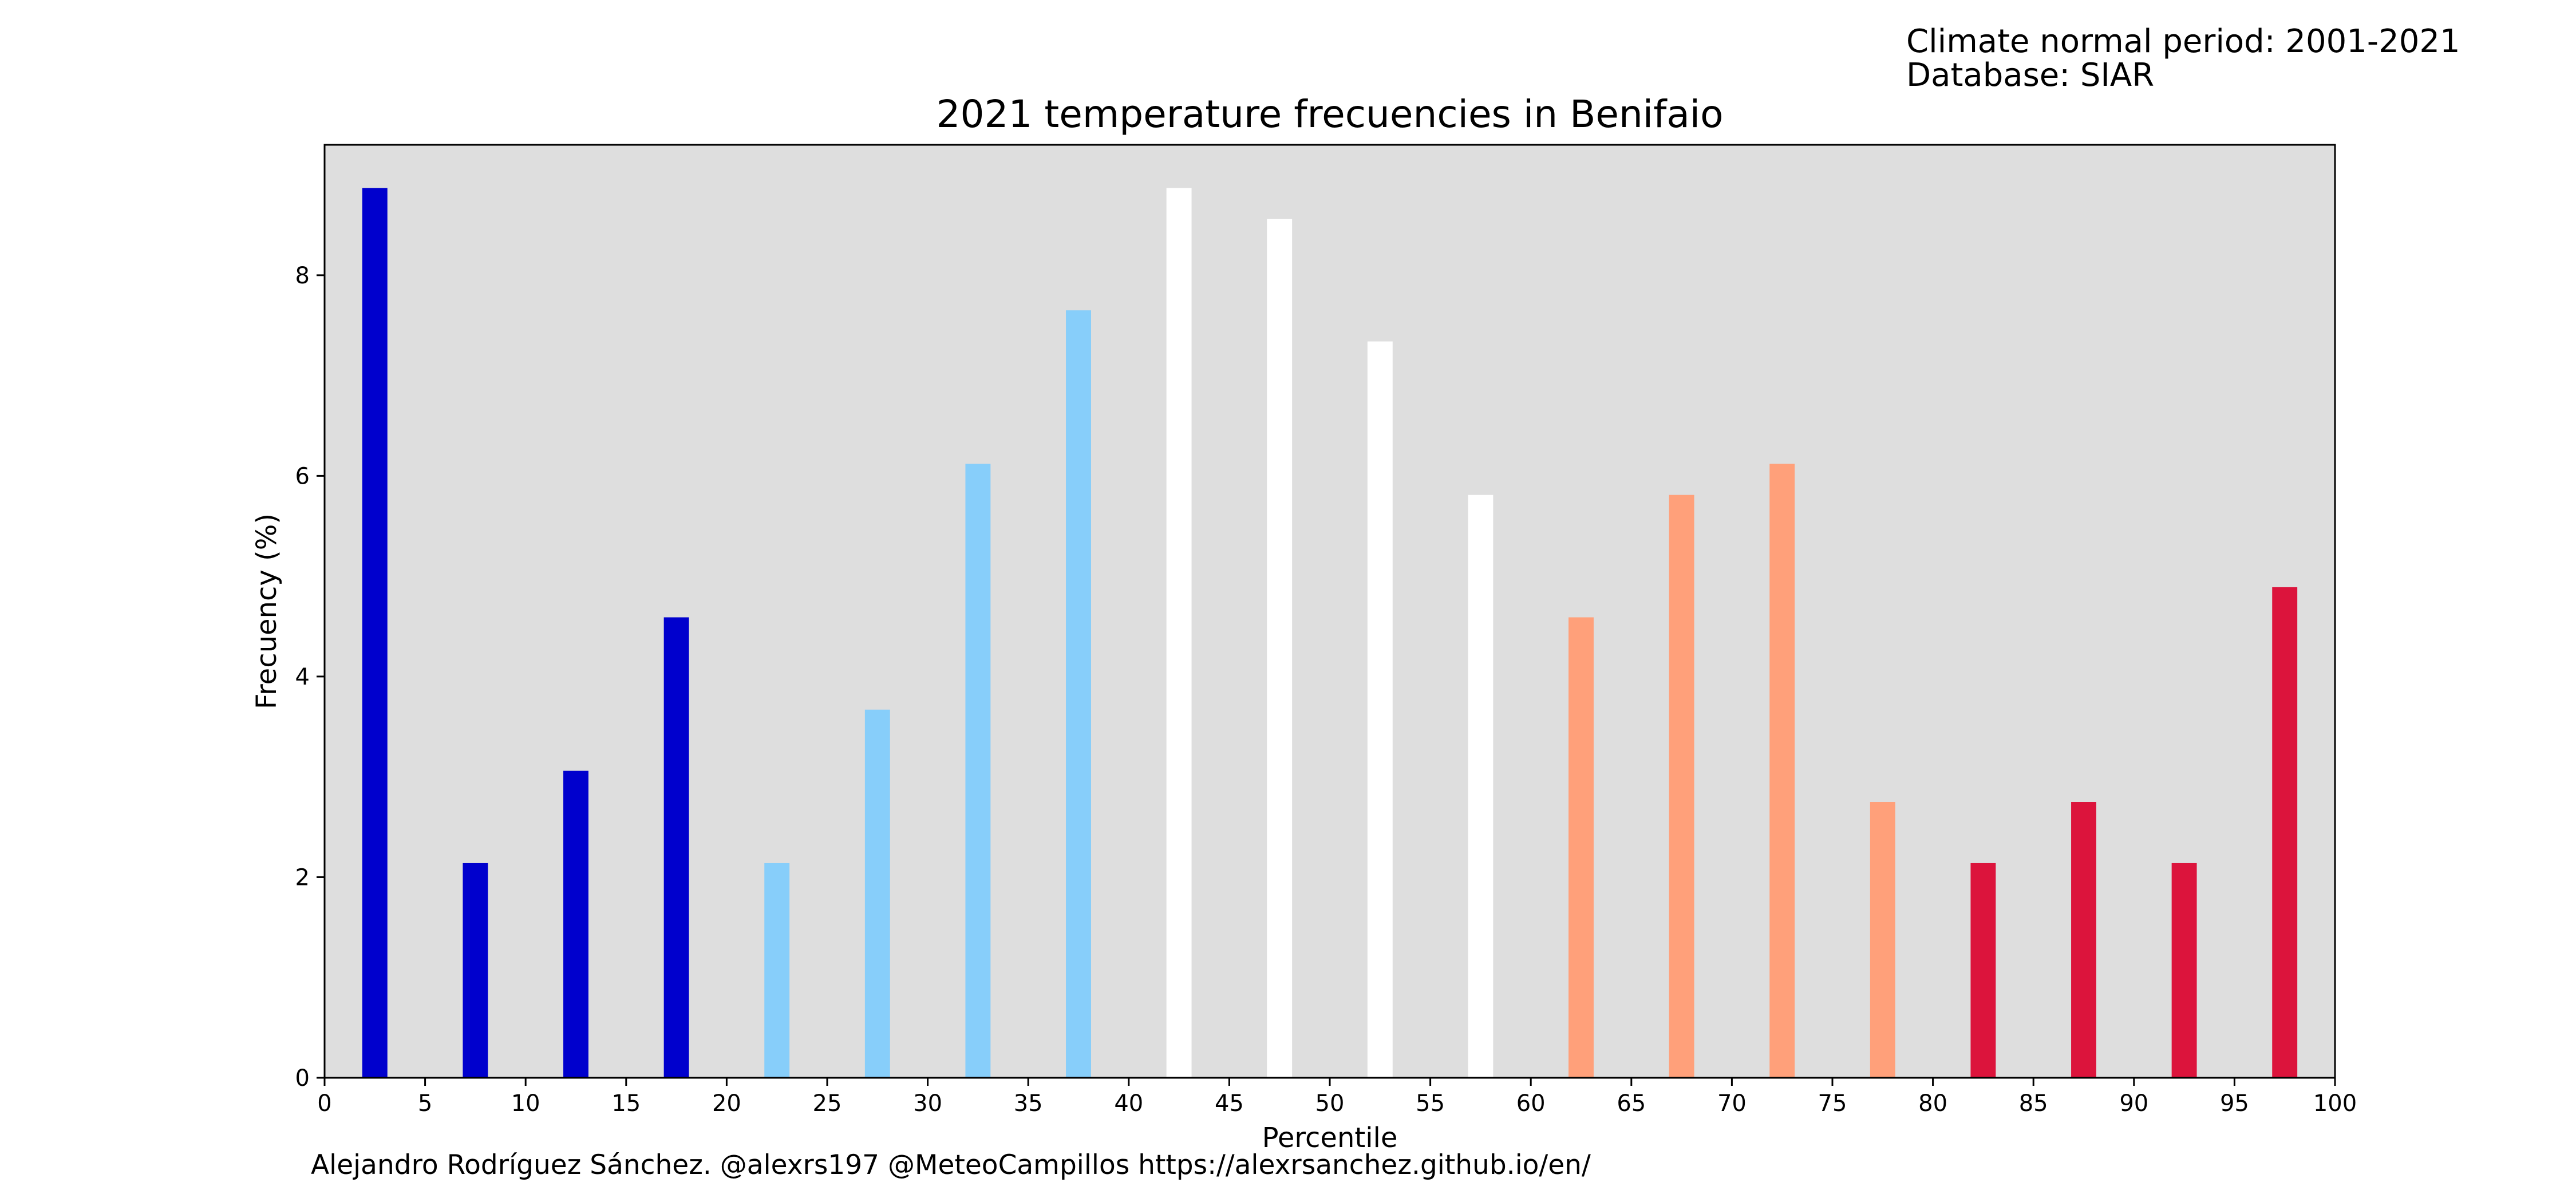 The width and height of the screenshot is (2576, 1202). What do you see at coordinates (2234, 1103) in the screenshot?
I see `x-tick-label: 95` at bounding box center [2234, 1103].